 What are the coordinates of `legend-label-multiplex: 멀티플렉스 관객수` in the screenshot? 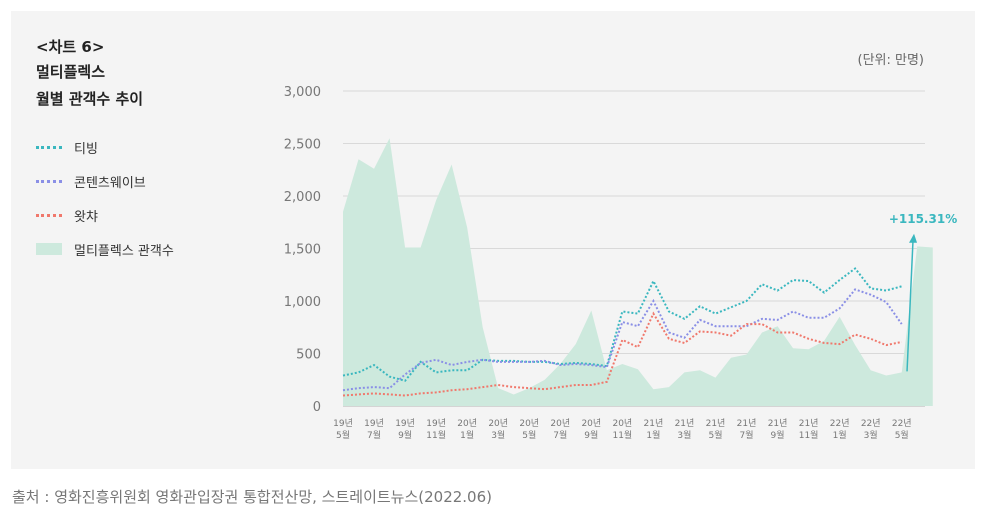 It's located at (124, 251).